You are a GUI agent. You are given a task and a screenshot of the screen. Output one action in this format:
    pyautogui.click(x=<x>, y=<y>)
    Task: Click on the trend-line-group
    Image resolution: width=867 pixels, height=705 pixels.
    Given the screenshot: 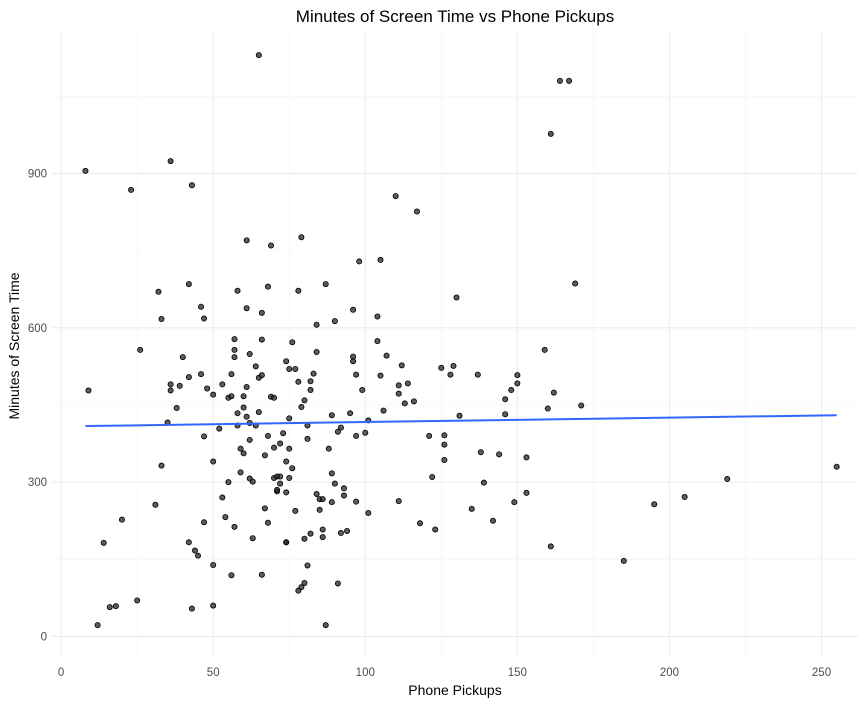 What is the action you would take?
    pyautogui.click(x=461, y=421)
    